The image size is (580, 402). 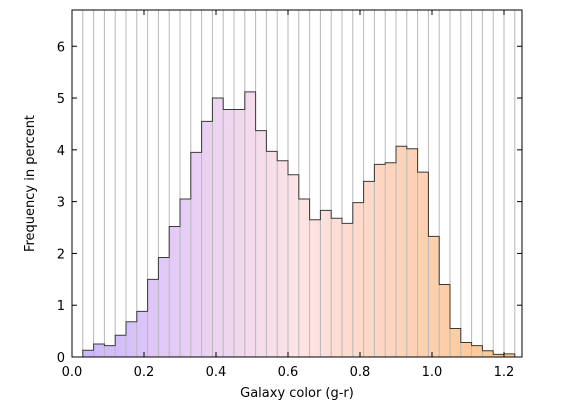 I want to click on x-tick-label: 0.2, so click(x=144, y=372).